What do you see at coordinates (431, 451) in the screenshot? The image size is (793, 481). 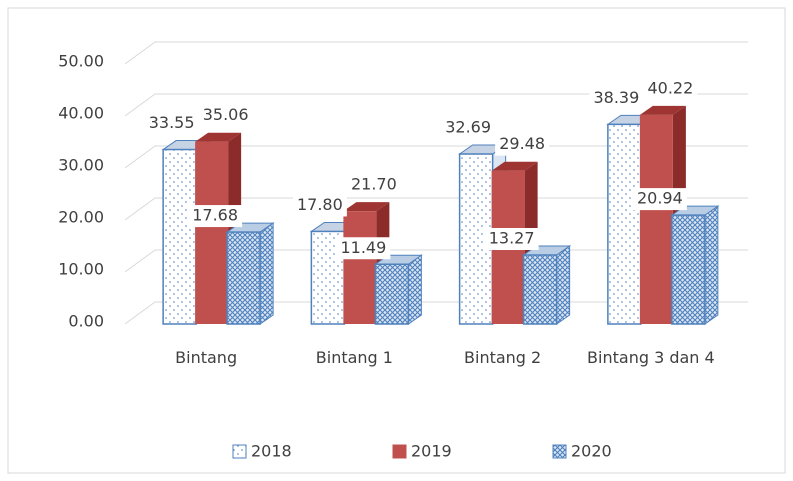 I see `legend-label: 2019` at bounding box center [431, 451].